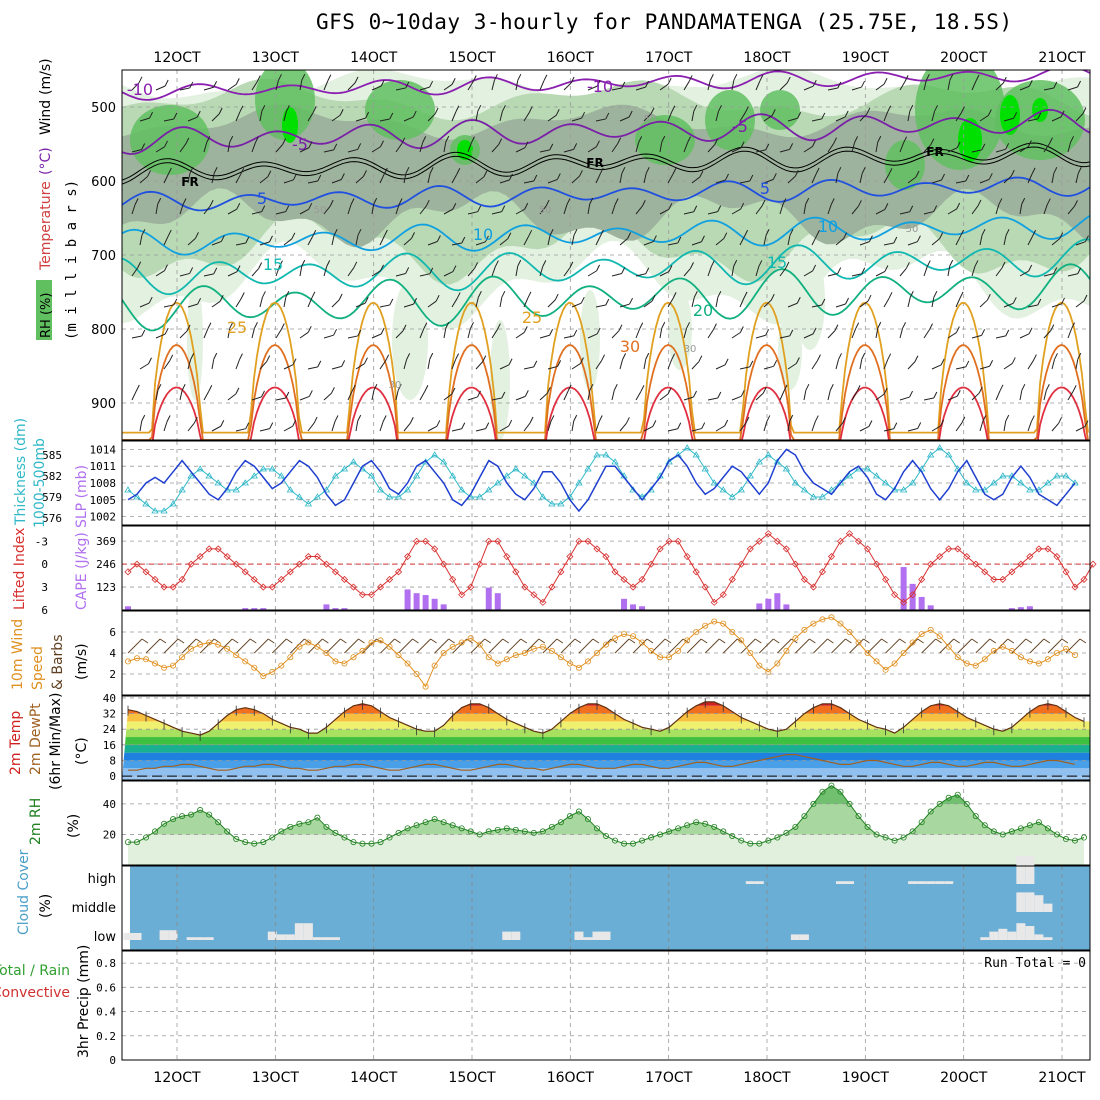 The height and width of the screenshot is (1100, 1100). Describe the element at coordinates (601, 652) in the screenshot. I see `wind-speed-line` at that location.